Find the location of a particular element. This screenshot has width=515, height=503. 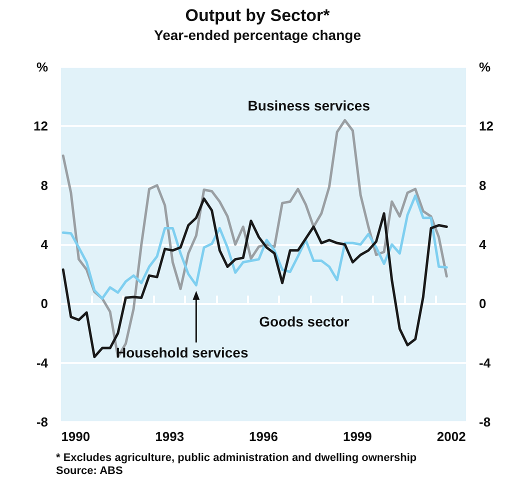

x-tick-label: 2002 is located at coordinates (451, 436).